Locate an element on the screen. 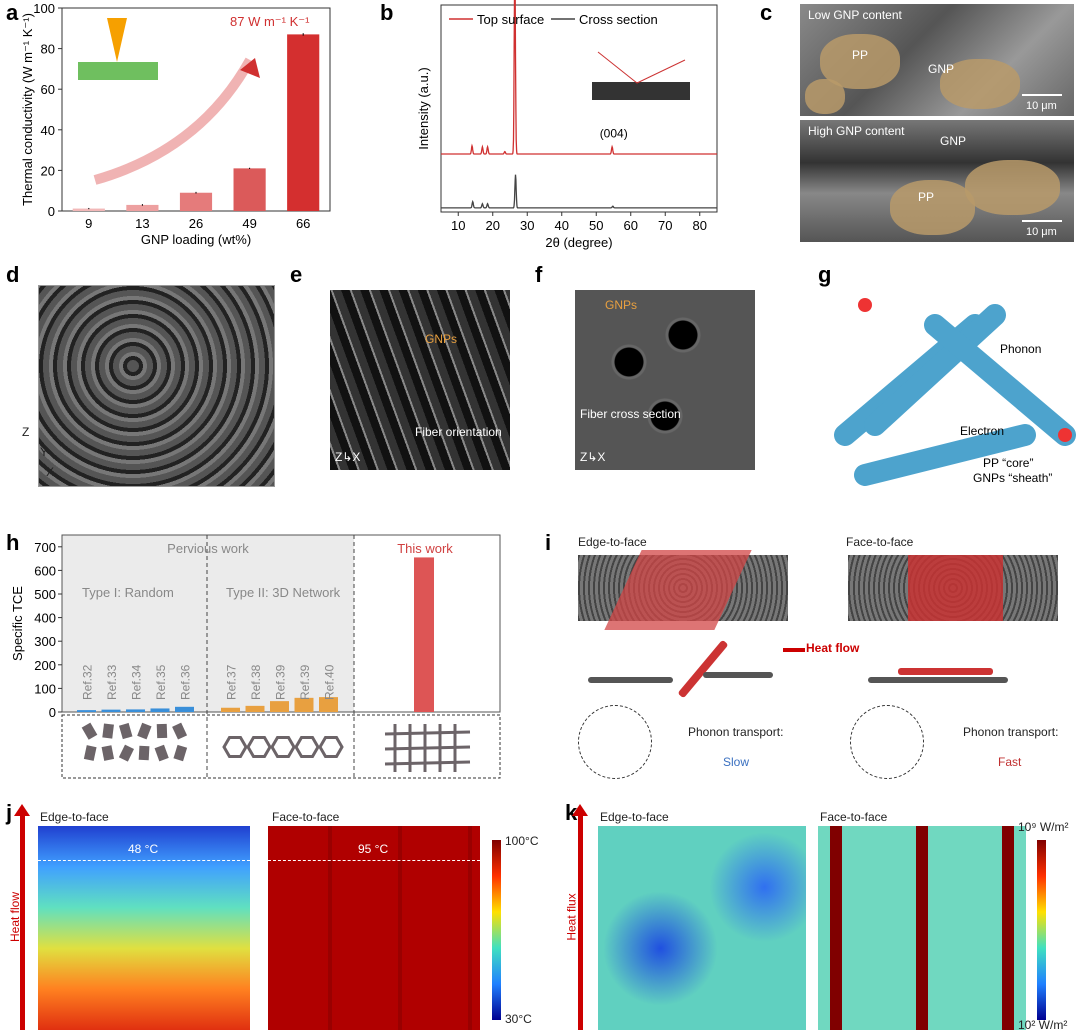 This screenshot has width=1080, height=1033. colorbar-heat-flux is located at coordinates (1041, 930).